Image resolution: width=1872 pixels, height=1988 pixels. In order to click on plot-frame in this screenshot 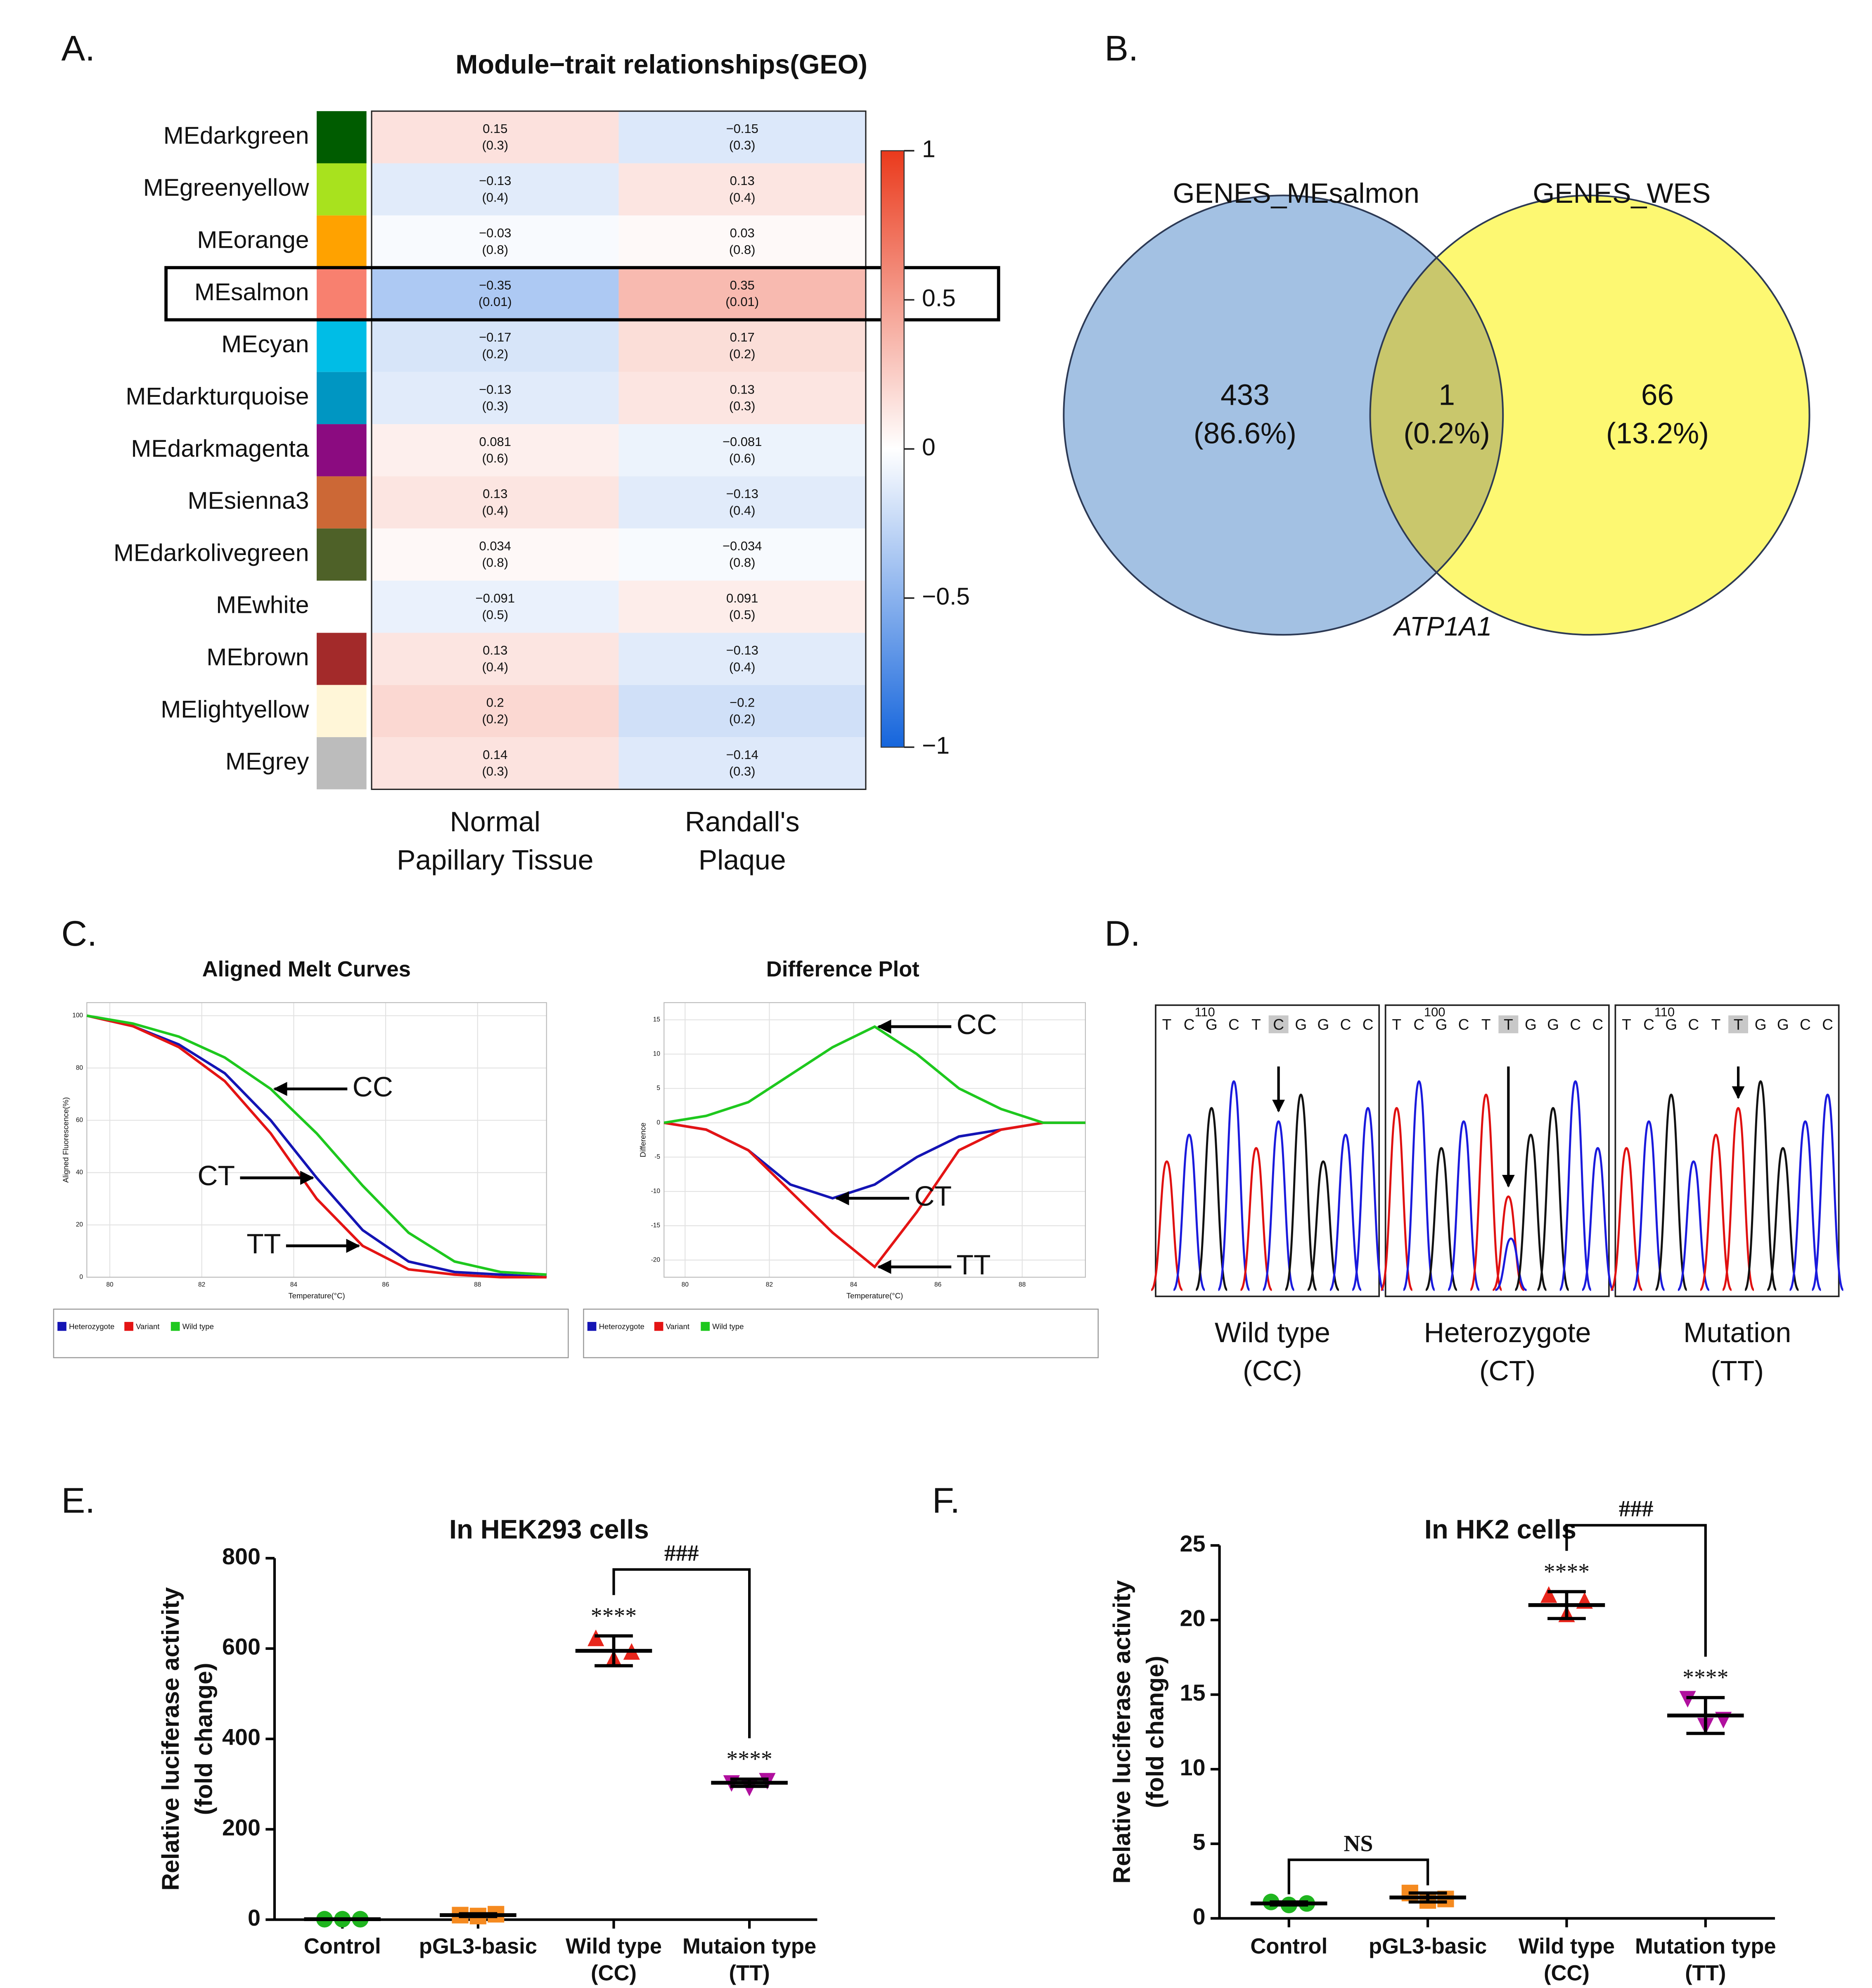, I will do `click(874, 1140)`.